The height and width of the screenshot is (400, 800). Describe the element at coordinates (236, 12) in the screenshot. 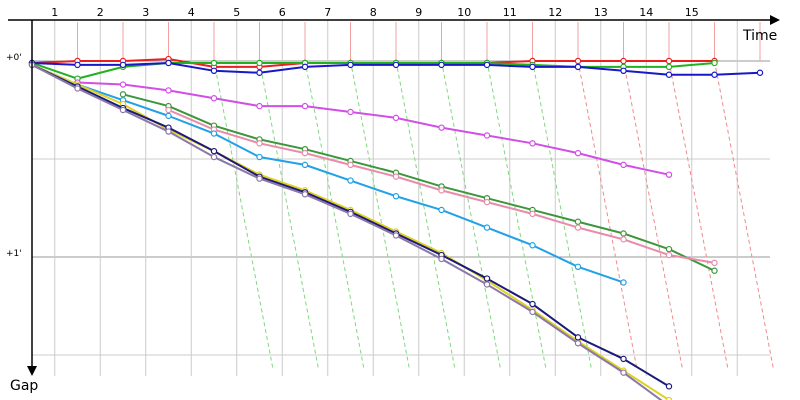

I see `lap-tick-label: 5` at that location.